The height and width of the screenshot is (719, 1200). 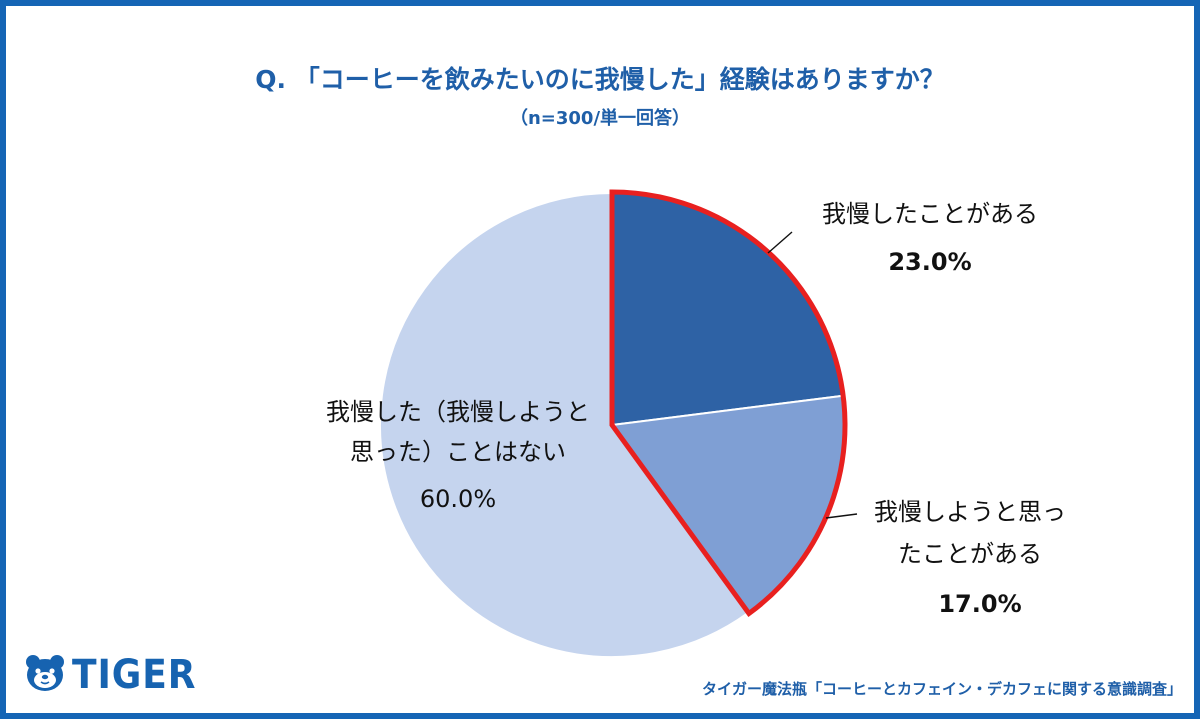 What do you see at coordinates (780, 242) in the screenshot?
I see `slice-1-leader-line` at bounding box center [780, 242].